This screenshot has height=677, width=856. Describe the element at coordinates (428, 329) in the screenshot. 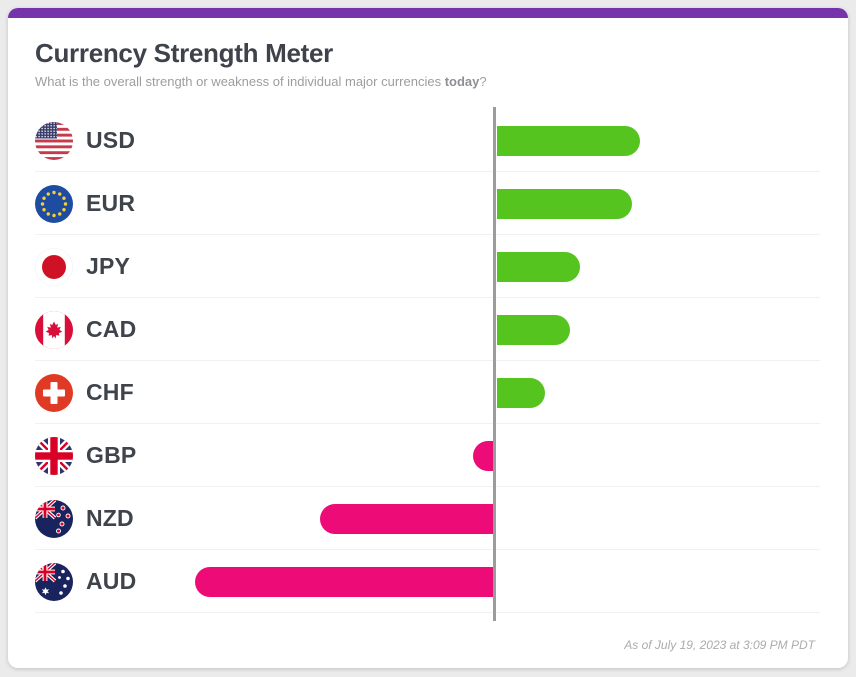

I see `currency-row-cad: CAD` at that location.